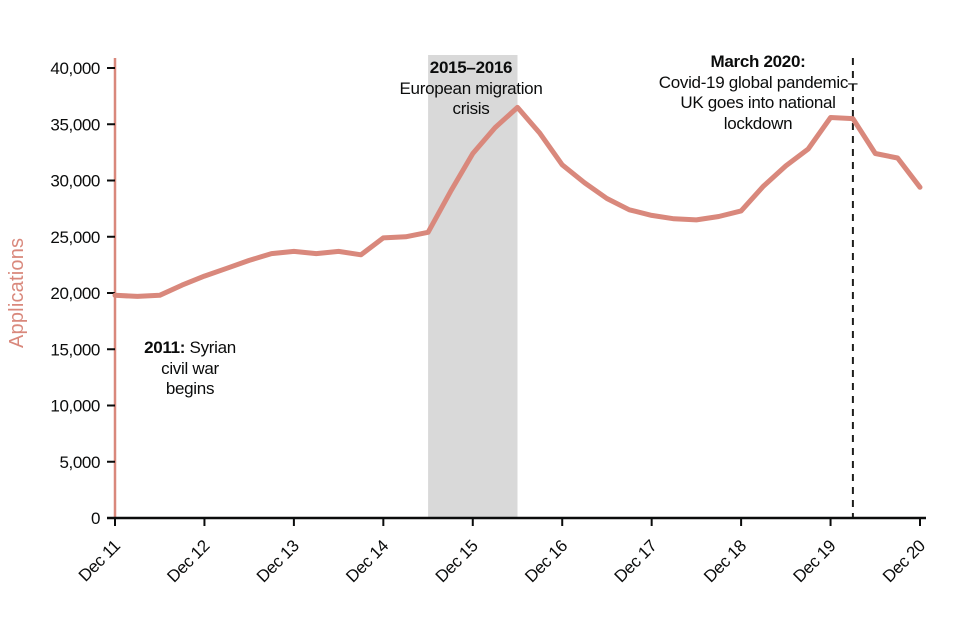 Image resolution: width=960 pixels, height=640 pixels. What do you see at coordinates (367, 561) in the screenshot?
I see `x-tick-label: Dec 14` at bounding box center [367, 561].